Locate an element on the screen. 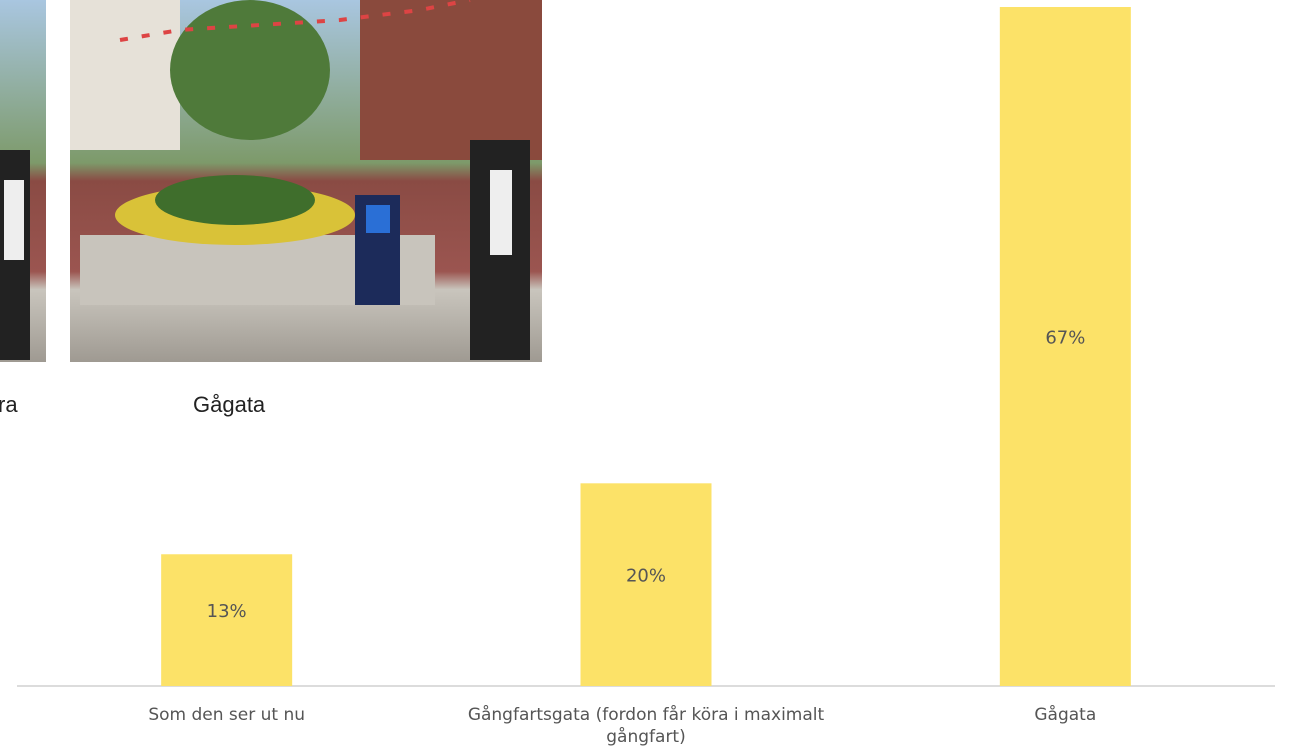 The height and width of the screenshot is (754, 1289). x-tick-label: Gågata is located at coordinates (1065, 715).